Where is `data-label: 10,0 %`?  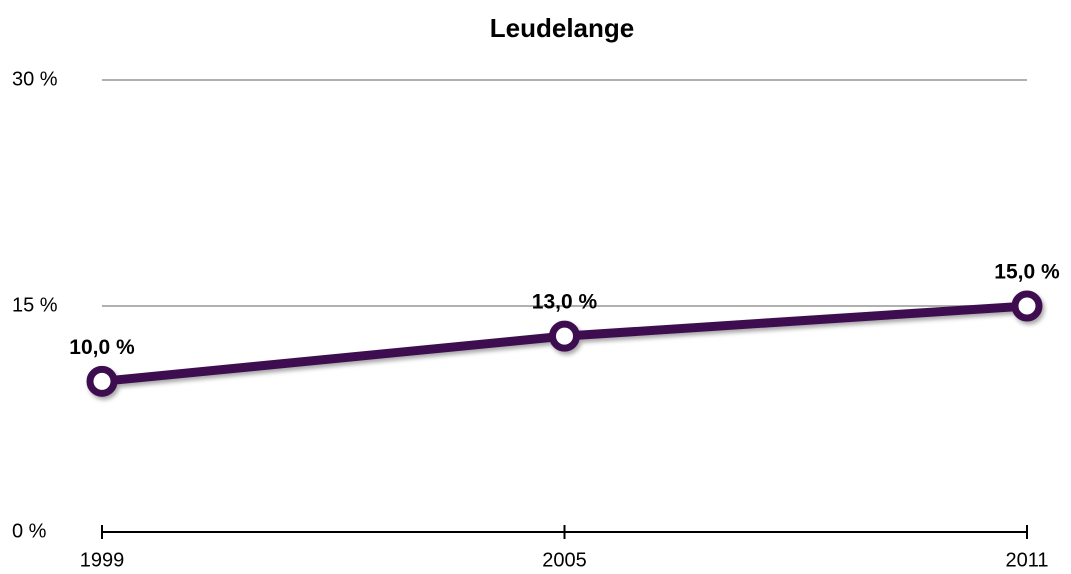 data-label: 10,0 % is located at coordinates (102, 347).